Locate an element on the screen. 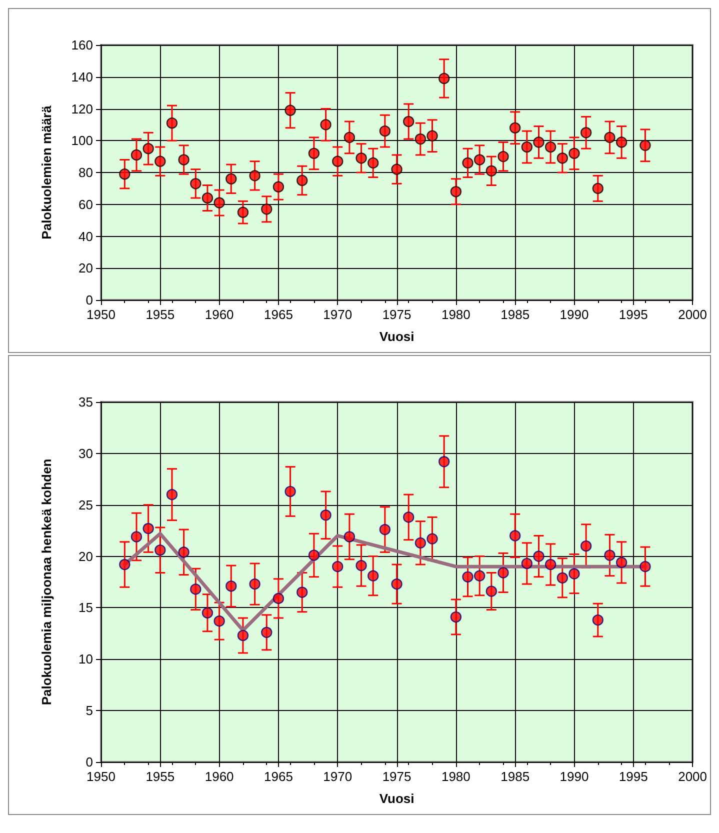  y-tick-label: 35 is located at coordinates (85, 402).